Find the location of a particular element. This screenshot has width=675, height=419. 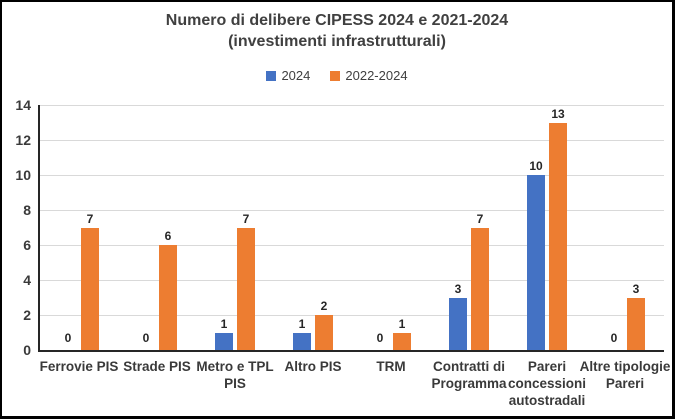

y-axis-line is located at coordinates (39, 228).